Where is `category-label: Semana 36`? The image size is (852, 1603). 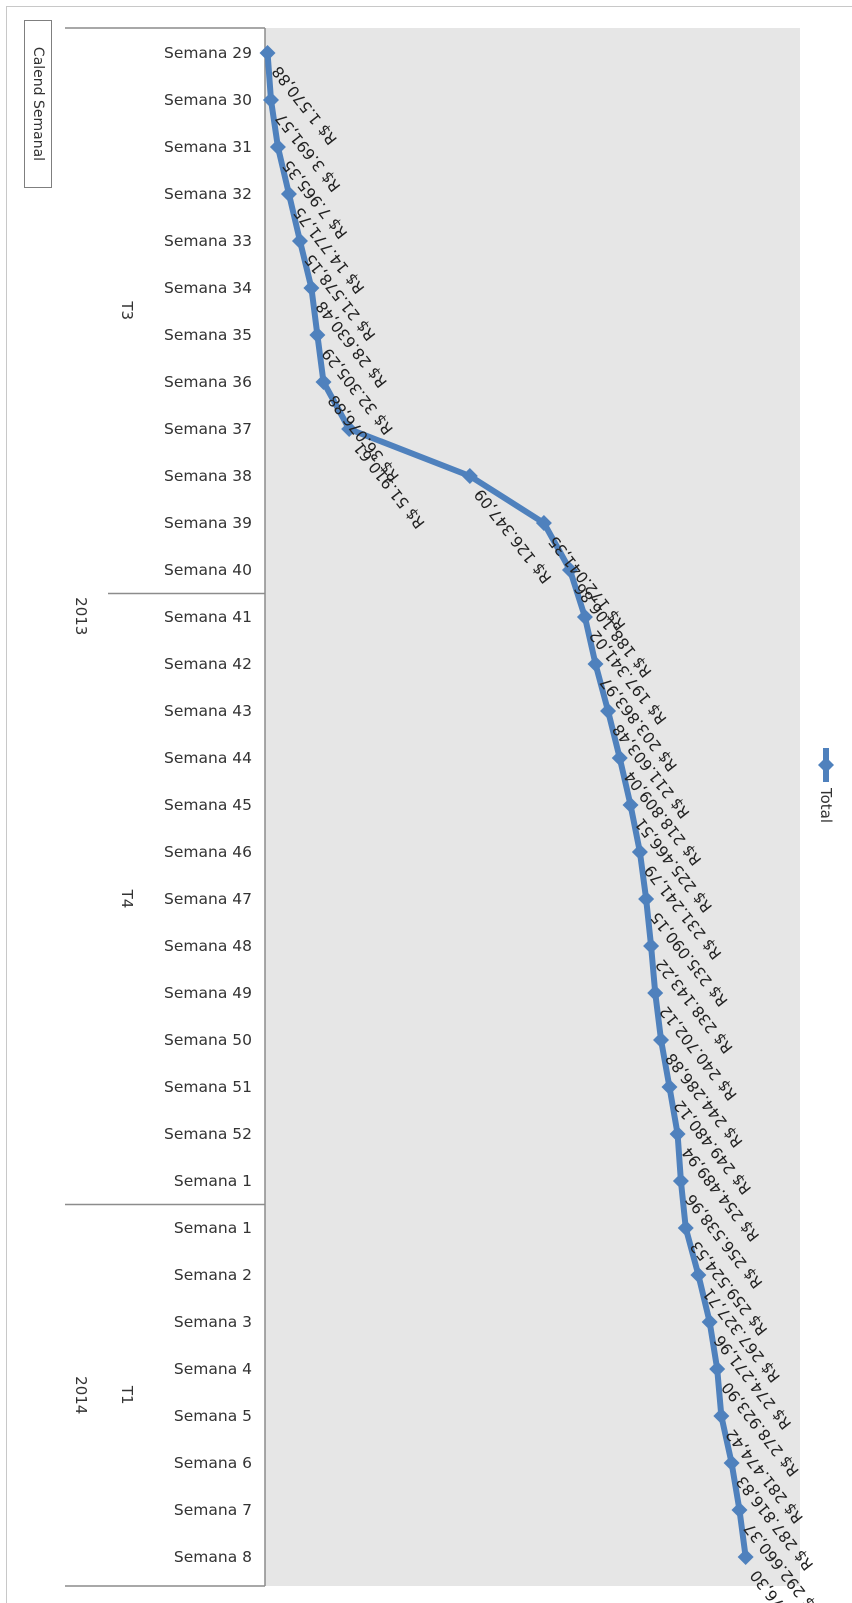 category-label: Semana 36 is located at coordinates (208, 382).